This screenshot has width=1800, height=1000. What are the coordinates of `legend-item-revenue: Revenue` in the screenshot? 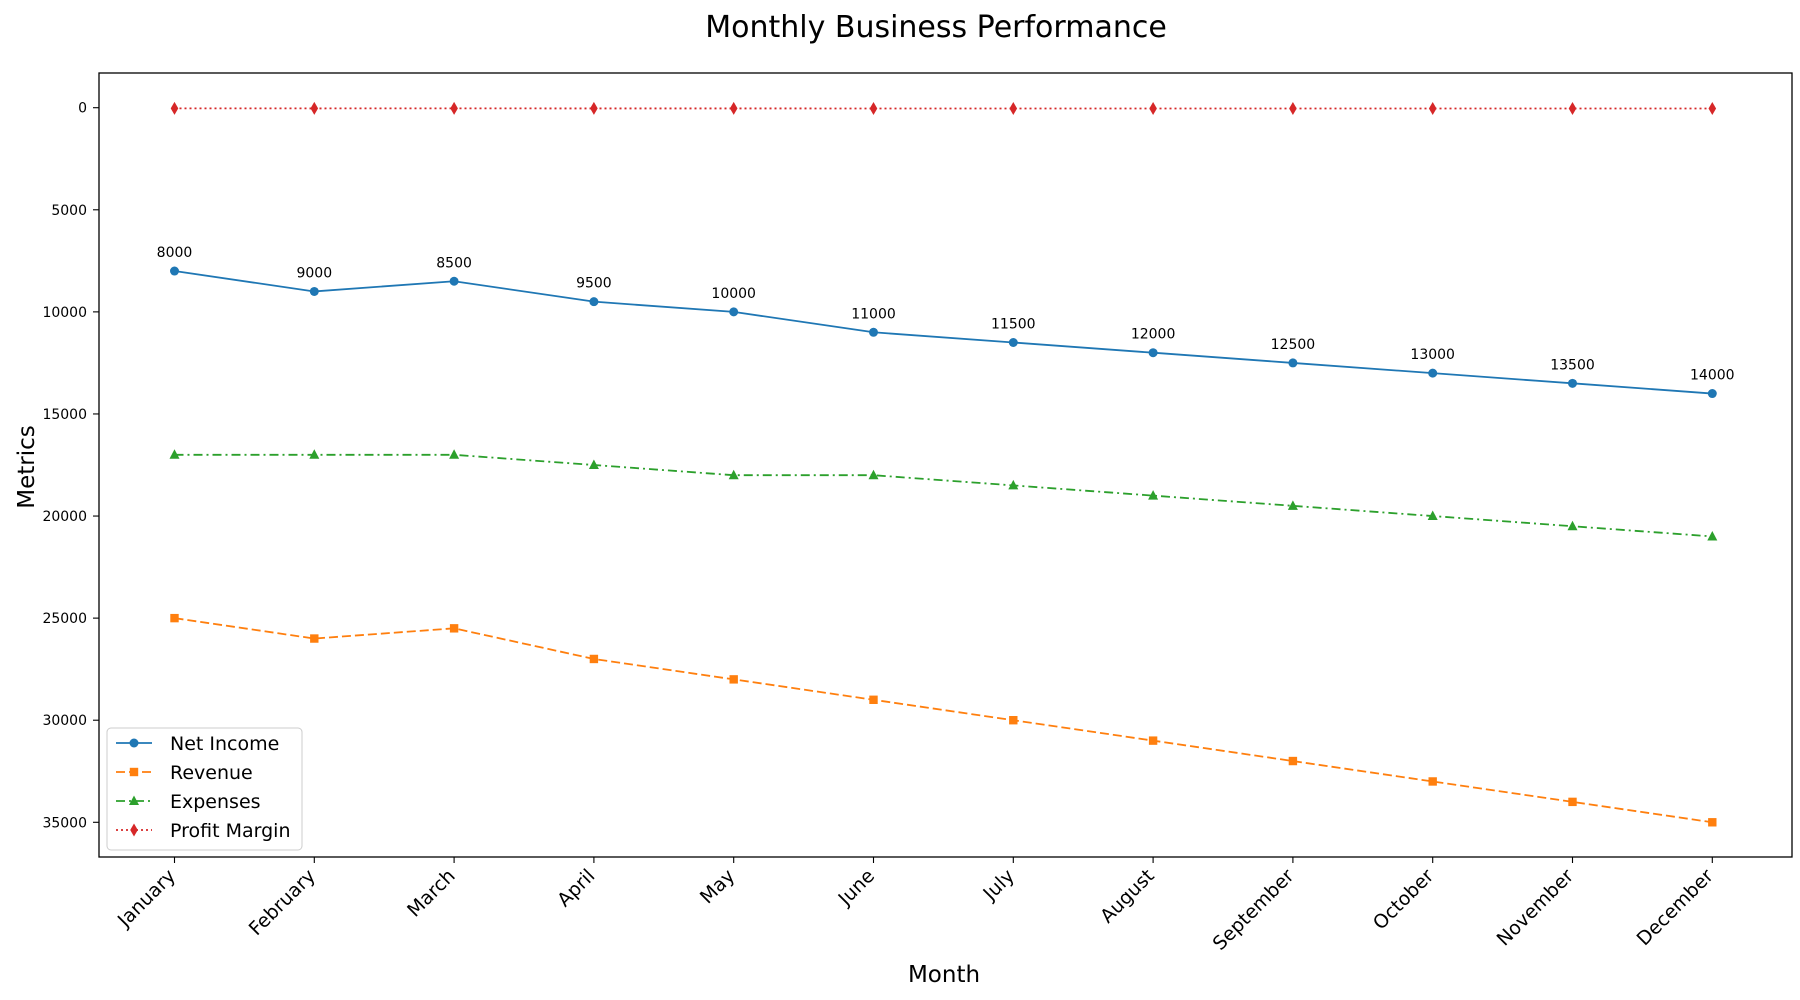 It's located at (184, 773).